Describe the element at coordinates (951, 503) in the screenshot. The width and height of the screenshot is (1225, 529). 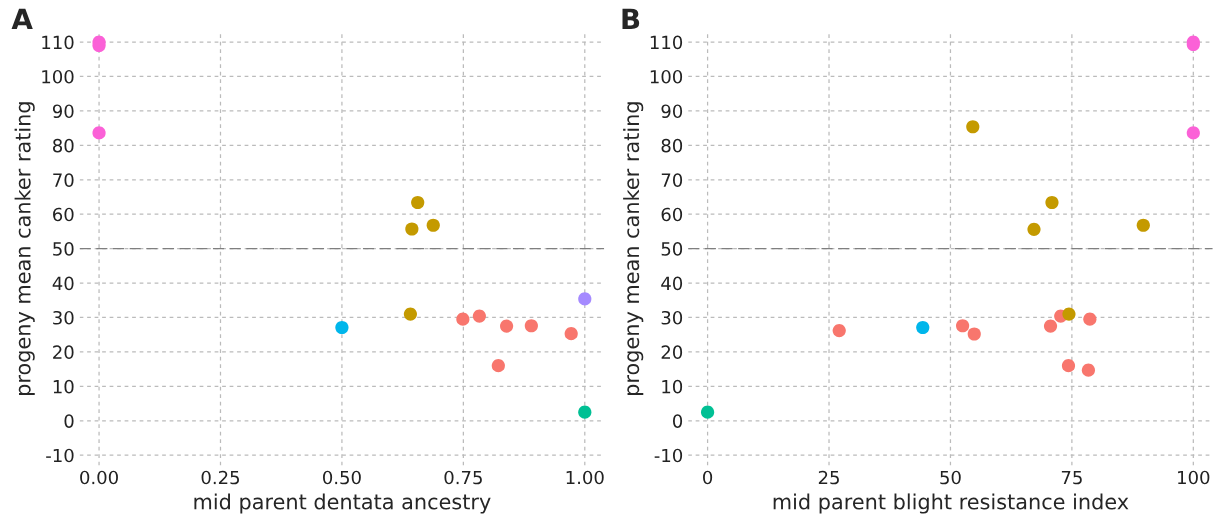
I see `x-axis-title: mid parent blight resistance index` at that location.